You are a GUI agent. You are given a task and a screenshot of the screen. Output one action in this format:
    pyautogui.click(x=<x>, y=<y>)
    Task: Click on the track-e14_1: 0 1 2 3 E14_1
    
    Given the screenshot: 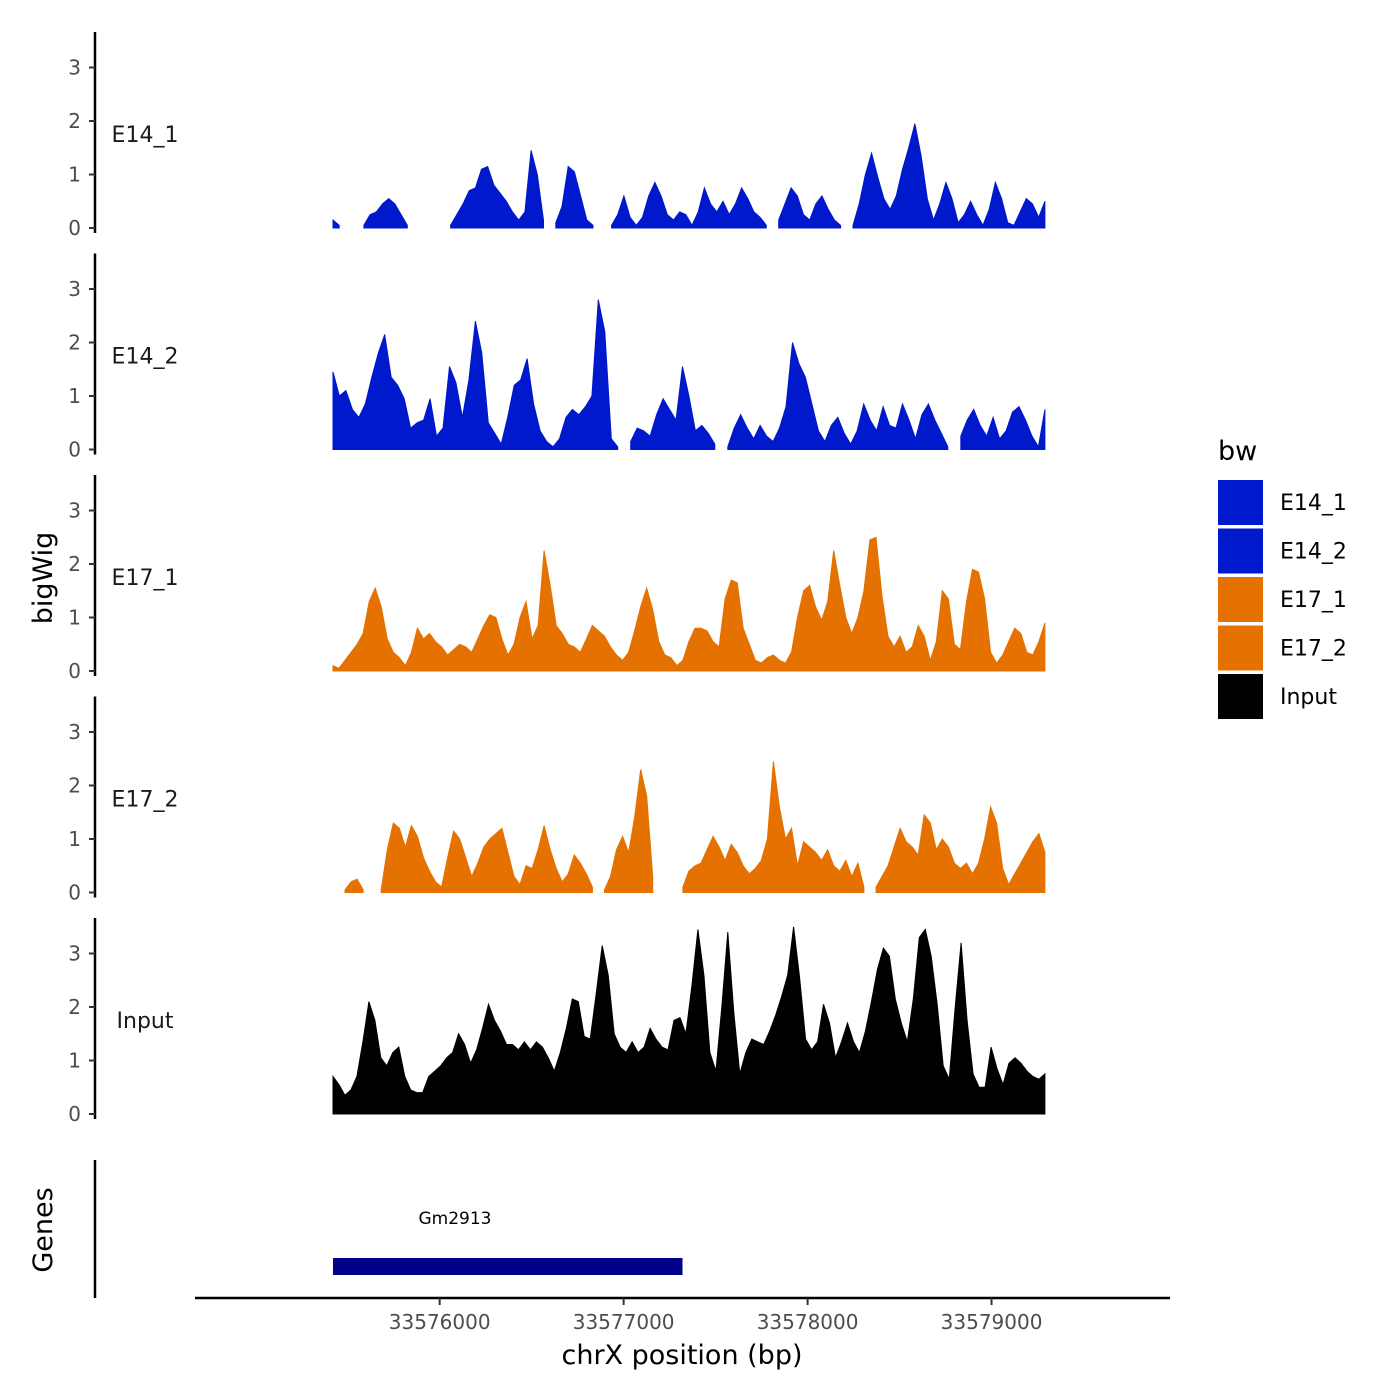 What is the action you would take?
    pyautogui.click(x=557, y=136)
    